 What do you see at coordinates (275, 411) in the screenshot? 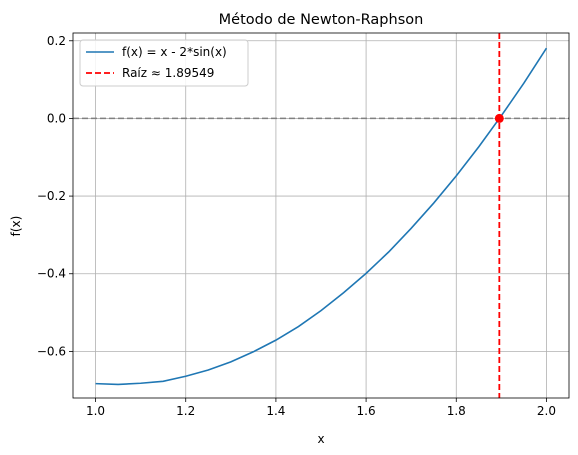
I see `x-tick-label: 1.4` at bounding box center [275, 411].